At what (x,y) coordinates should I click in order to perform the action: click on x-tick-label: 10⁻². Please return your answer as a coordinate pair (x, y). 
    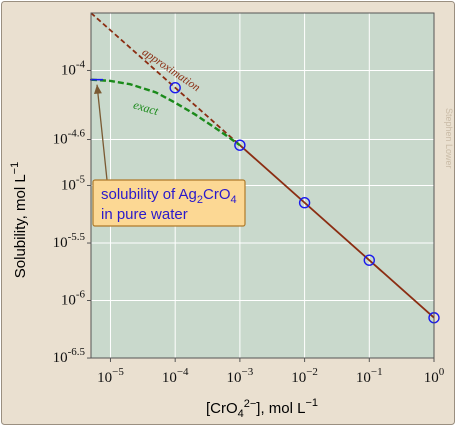
    Looking at the image, I should click on (304, 376).